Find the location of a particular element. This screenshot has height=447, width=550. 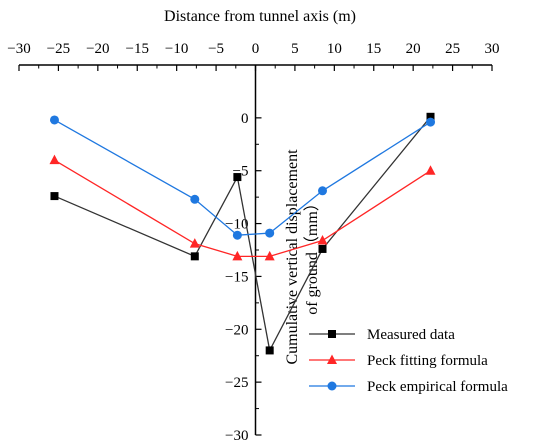

y-tick-label: −10 is located at coordinates (236, 225).